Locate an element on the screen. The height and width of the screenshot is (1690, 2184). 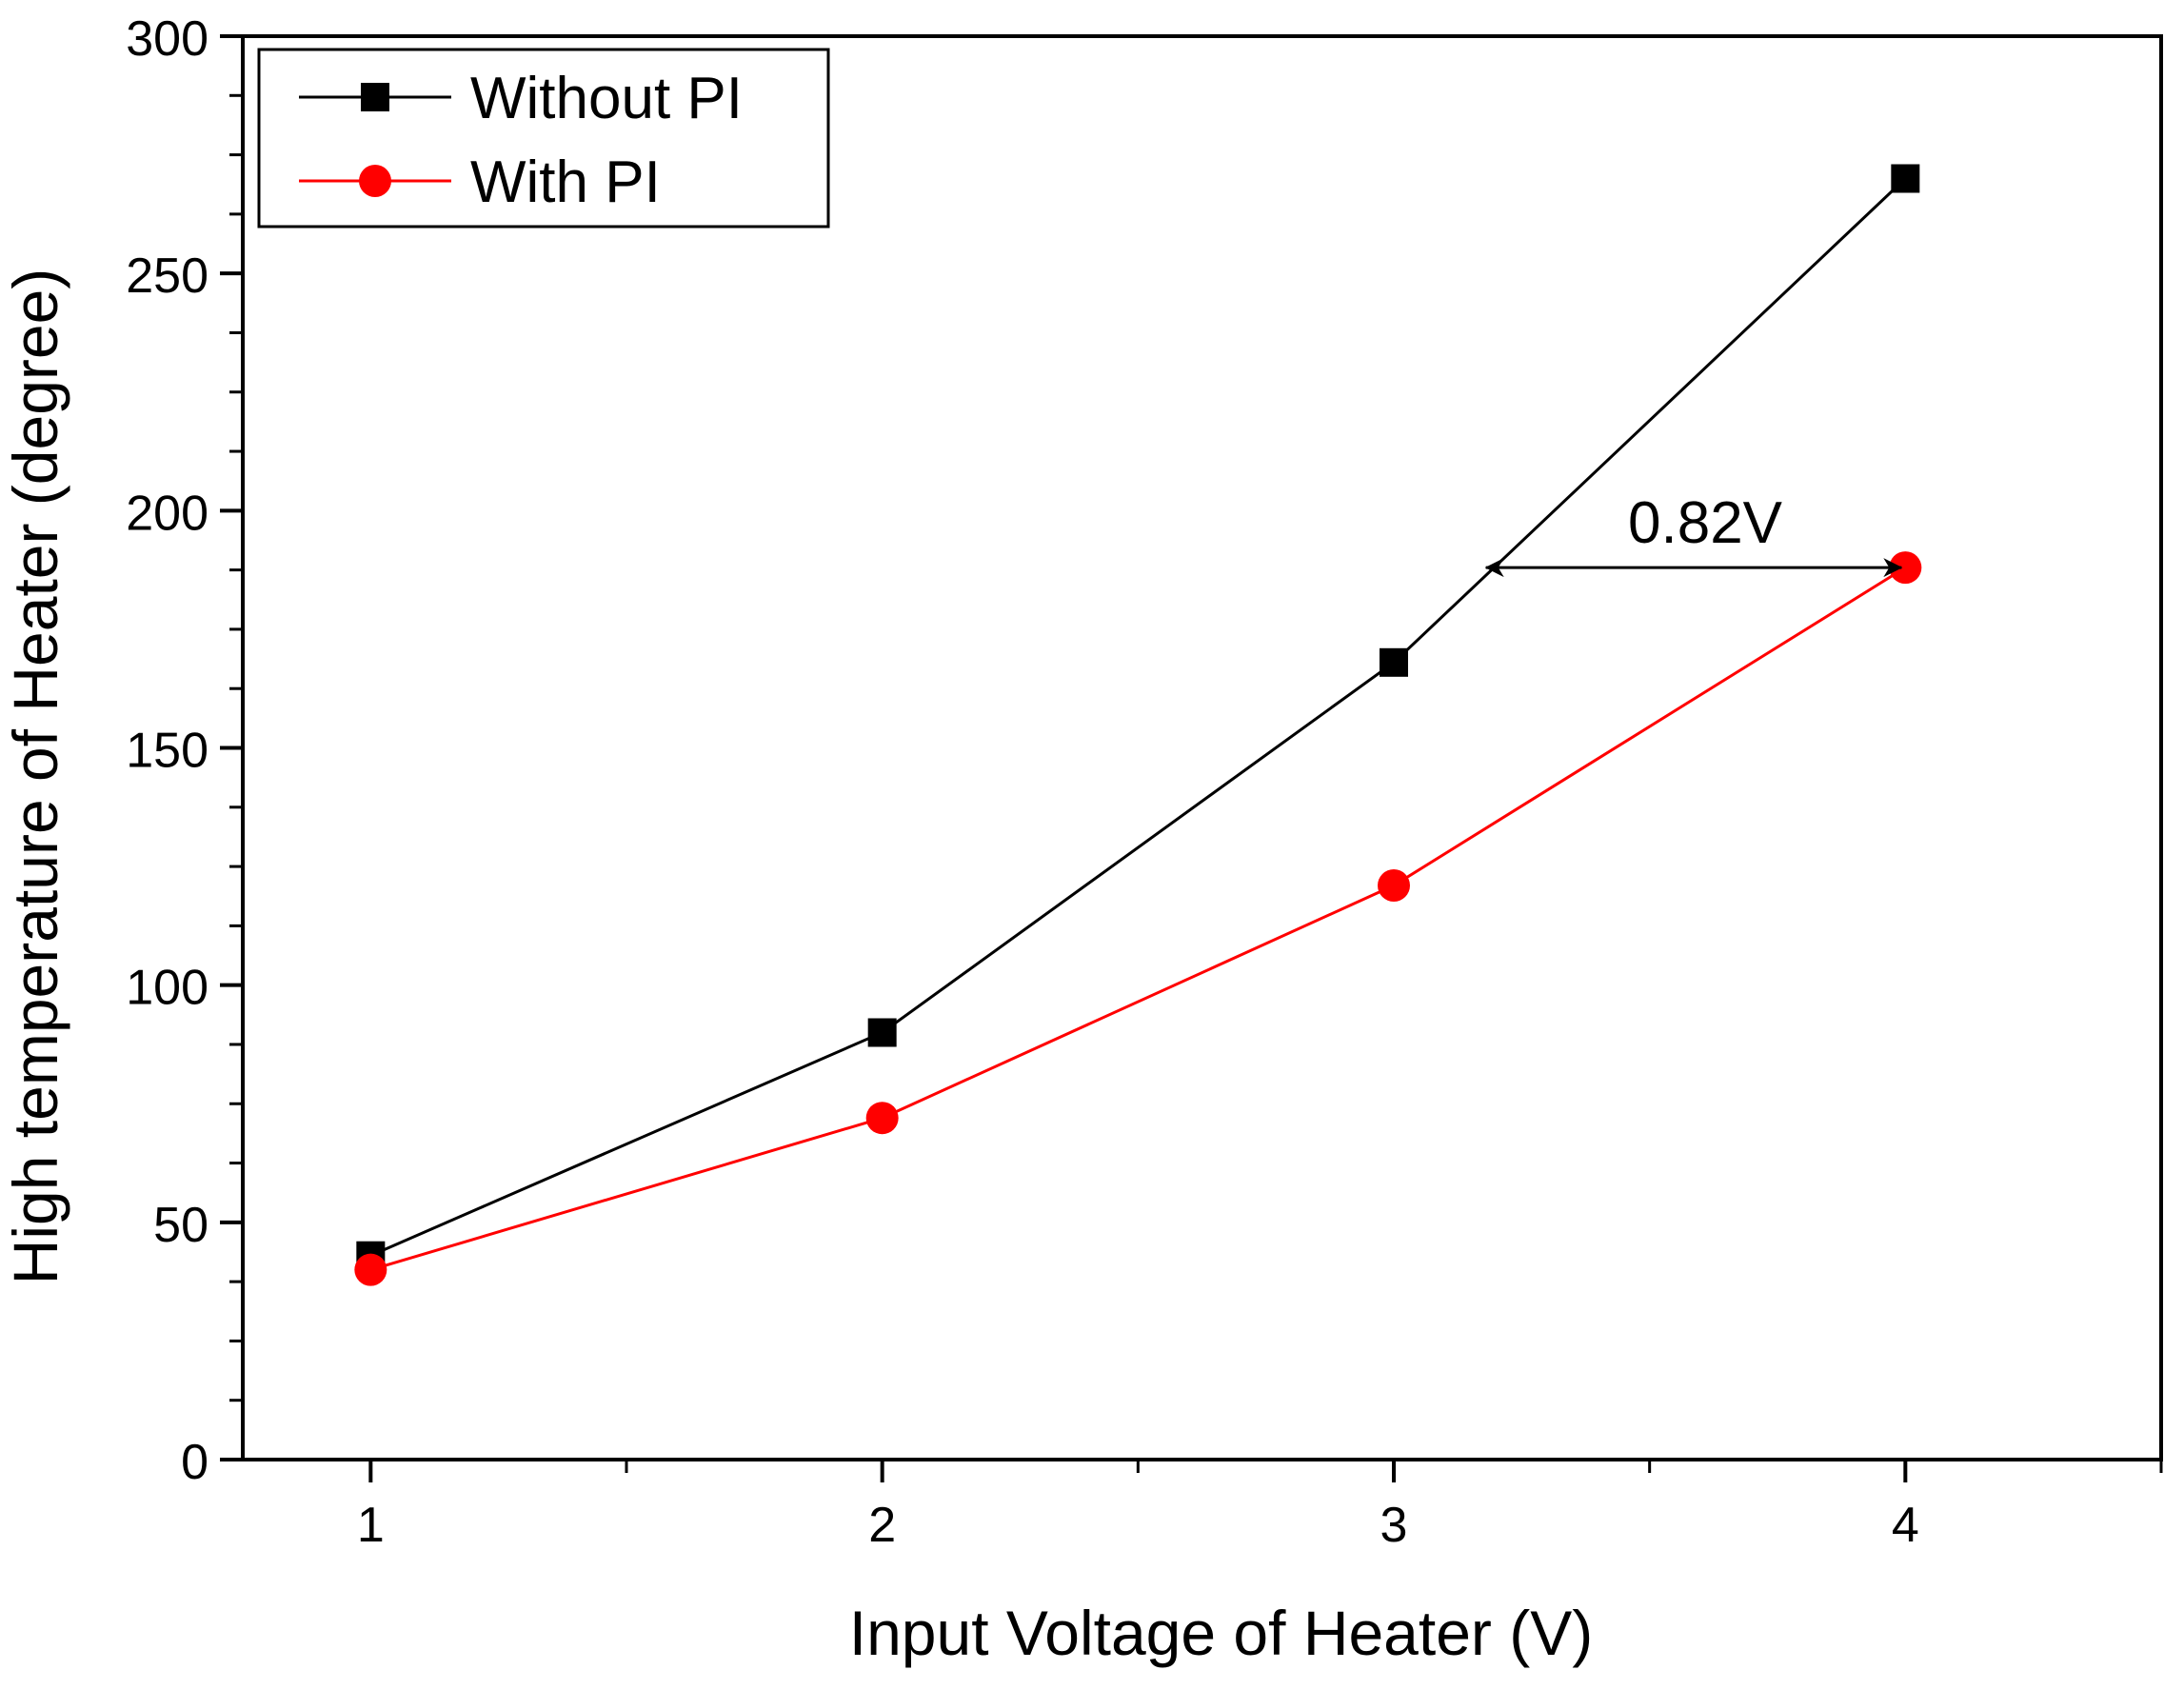
y-tick-label: 250 is located at coordinates (167, 276).